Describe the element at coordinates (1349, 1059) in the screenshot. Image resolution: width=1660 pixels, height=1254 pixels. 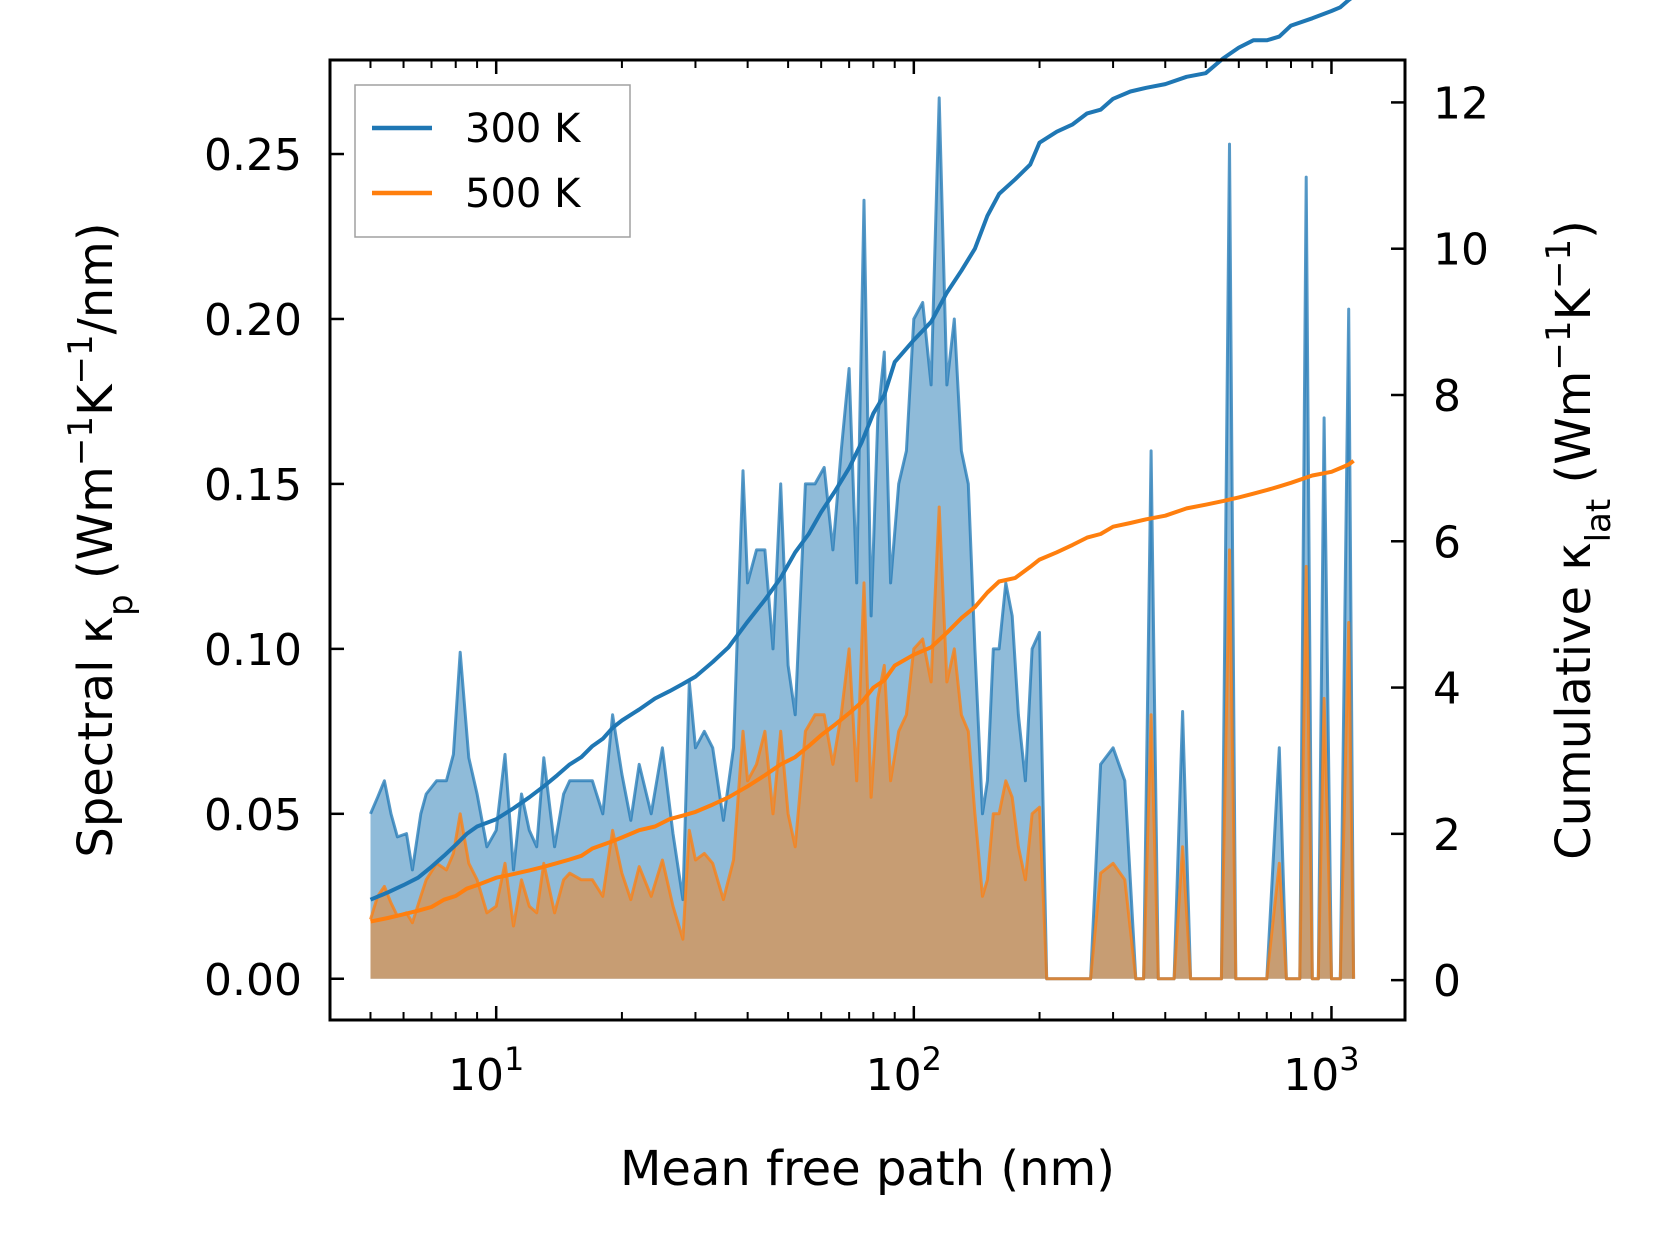
I see `x-tick-exponent: 3` at that location.